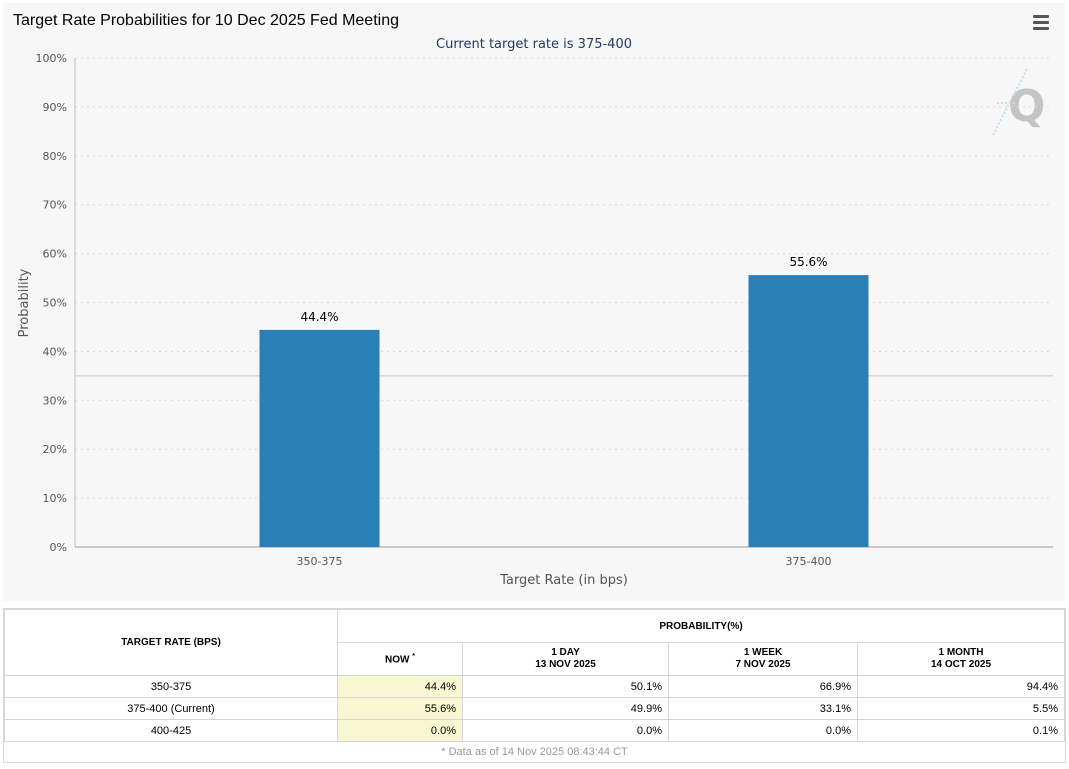  I want to click on x-tick-label: 375-400, so click(809, 561).